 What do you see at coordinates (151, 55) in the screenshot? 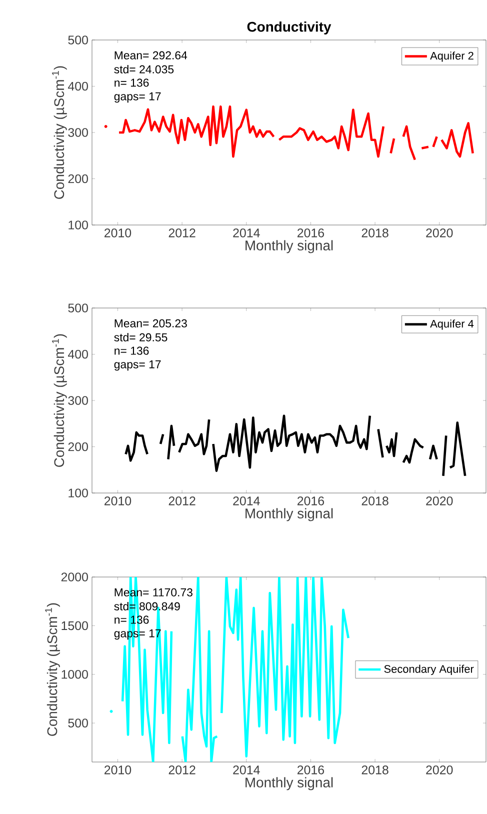
I see `annotation: Mean= 292.64` at bounding box center [151, 55].